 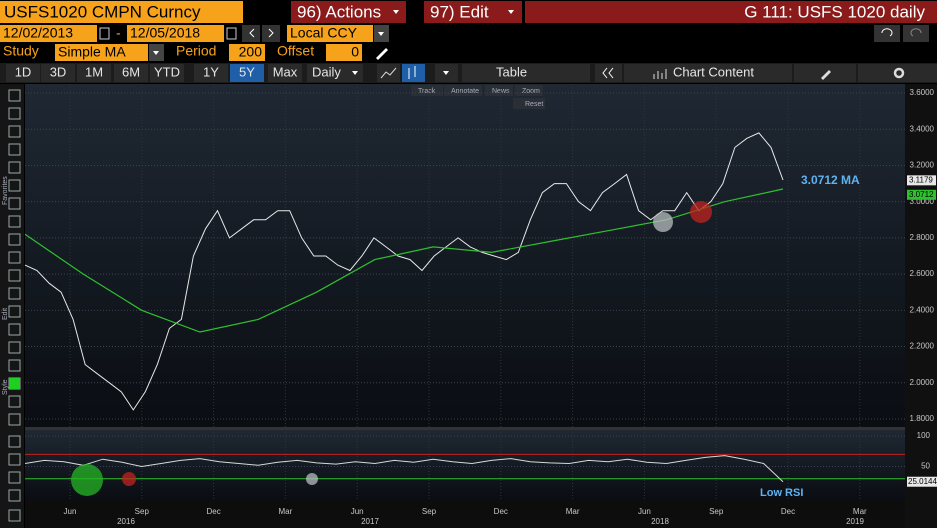 I want to click on next-button, so click(x=271, y=33).